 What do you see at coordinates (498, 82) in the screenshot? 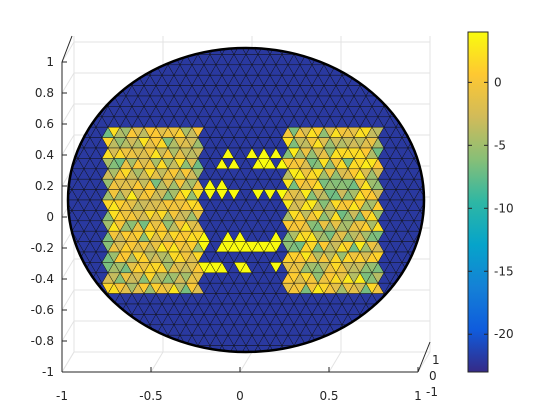
I see `colorbar-tick-label: 0` at bounding box center [498, 82].